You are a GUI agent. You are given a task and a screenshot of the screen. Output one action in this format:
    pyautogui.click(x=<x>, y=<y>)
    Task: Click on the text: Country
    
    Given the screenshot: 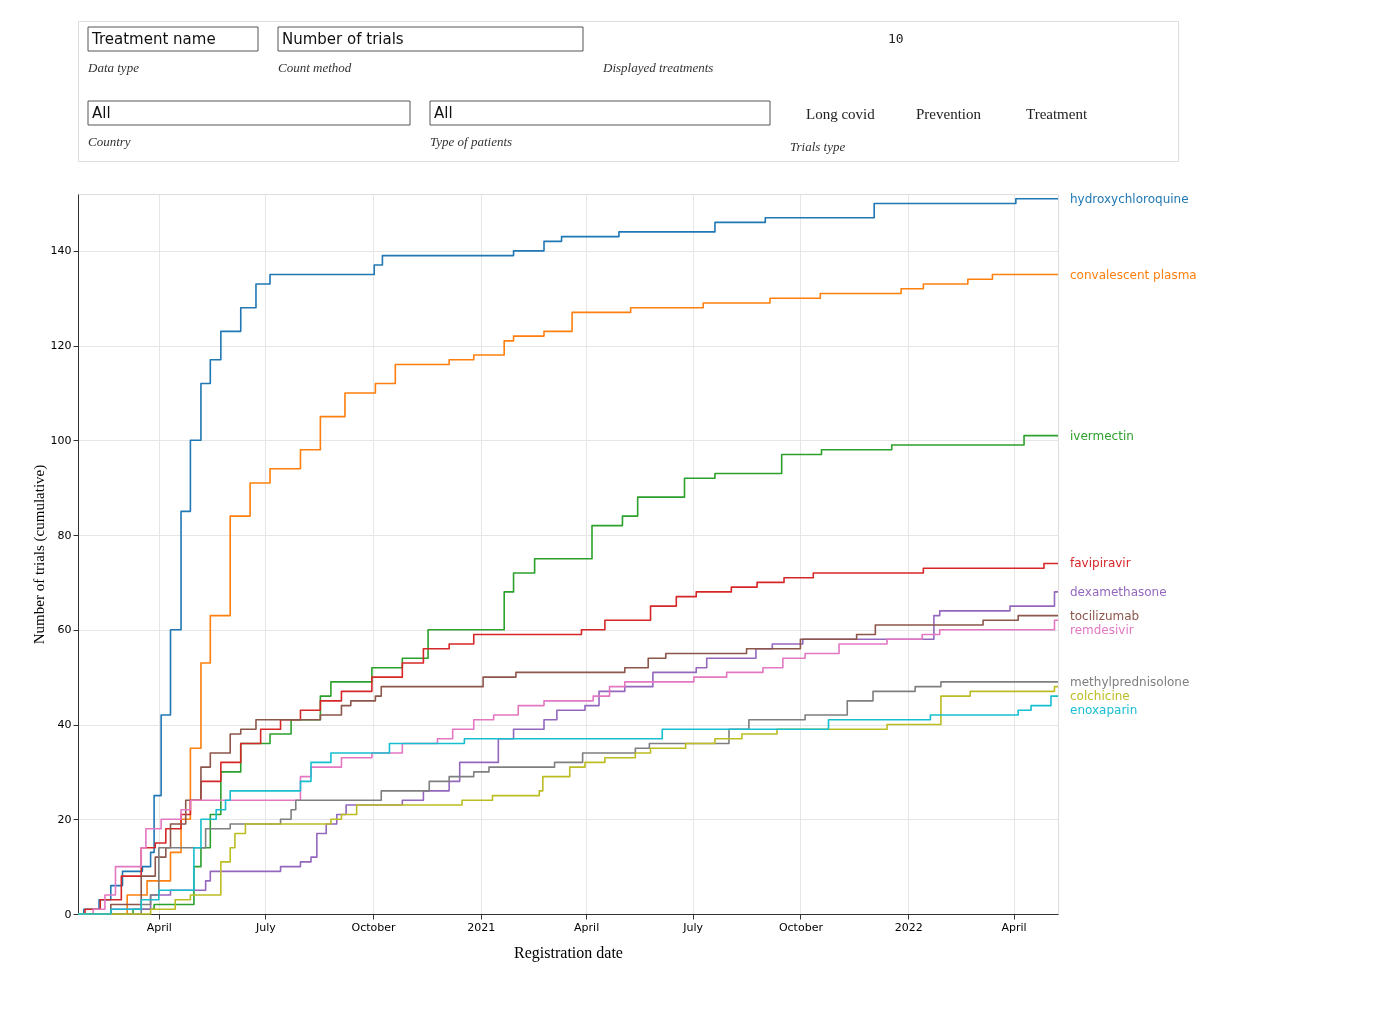 What is the action you would take?
    pyautogui.click(x=109, y=141)
    